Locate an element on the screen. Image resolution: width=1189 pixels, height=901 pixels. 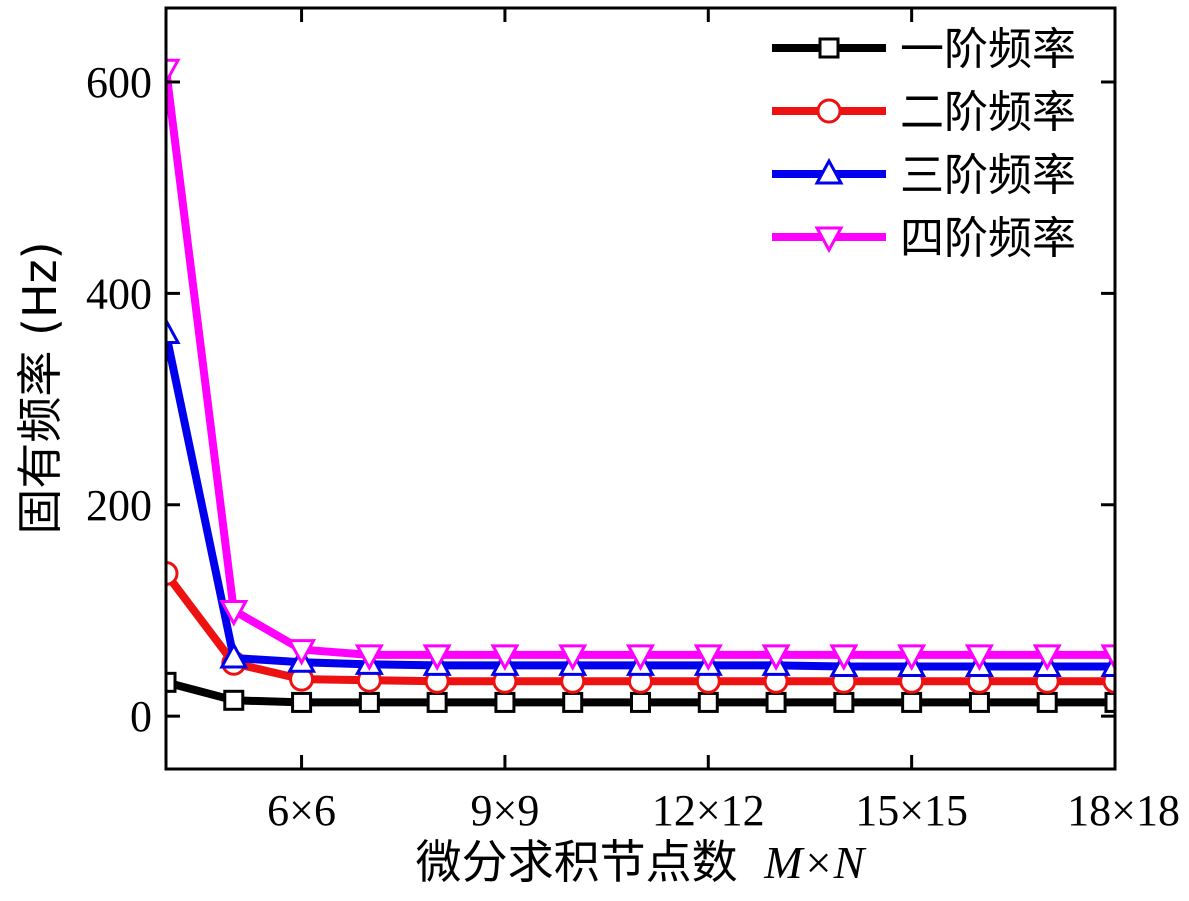
x-tick-label: 6×6 is located at coordinates (301, 810).